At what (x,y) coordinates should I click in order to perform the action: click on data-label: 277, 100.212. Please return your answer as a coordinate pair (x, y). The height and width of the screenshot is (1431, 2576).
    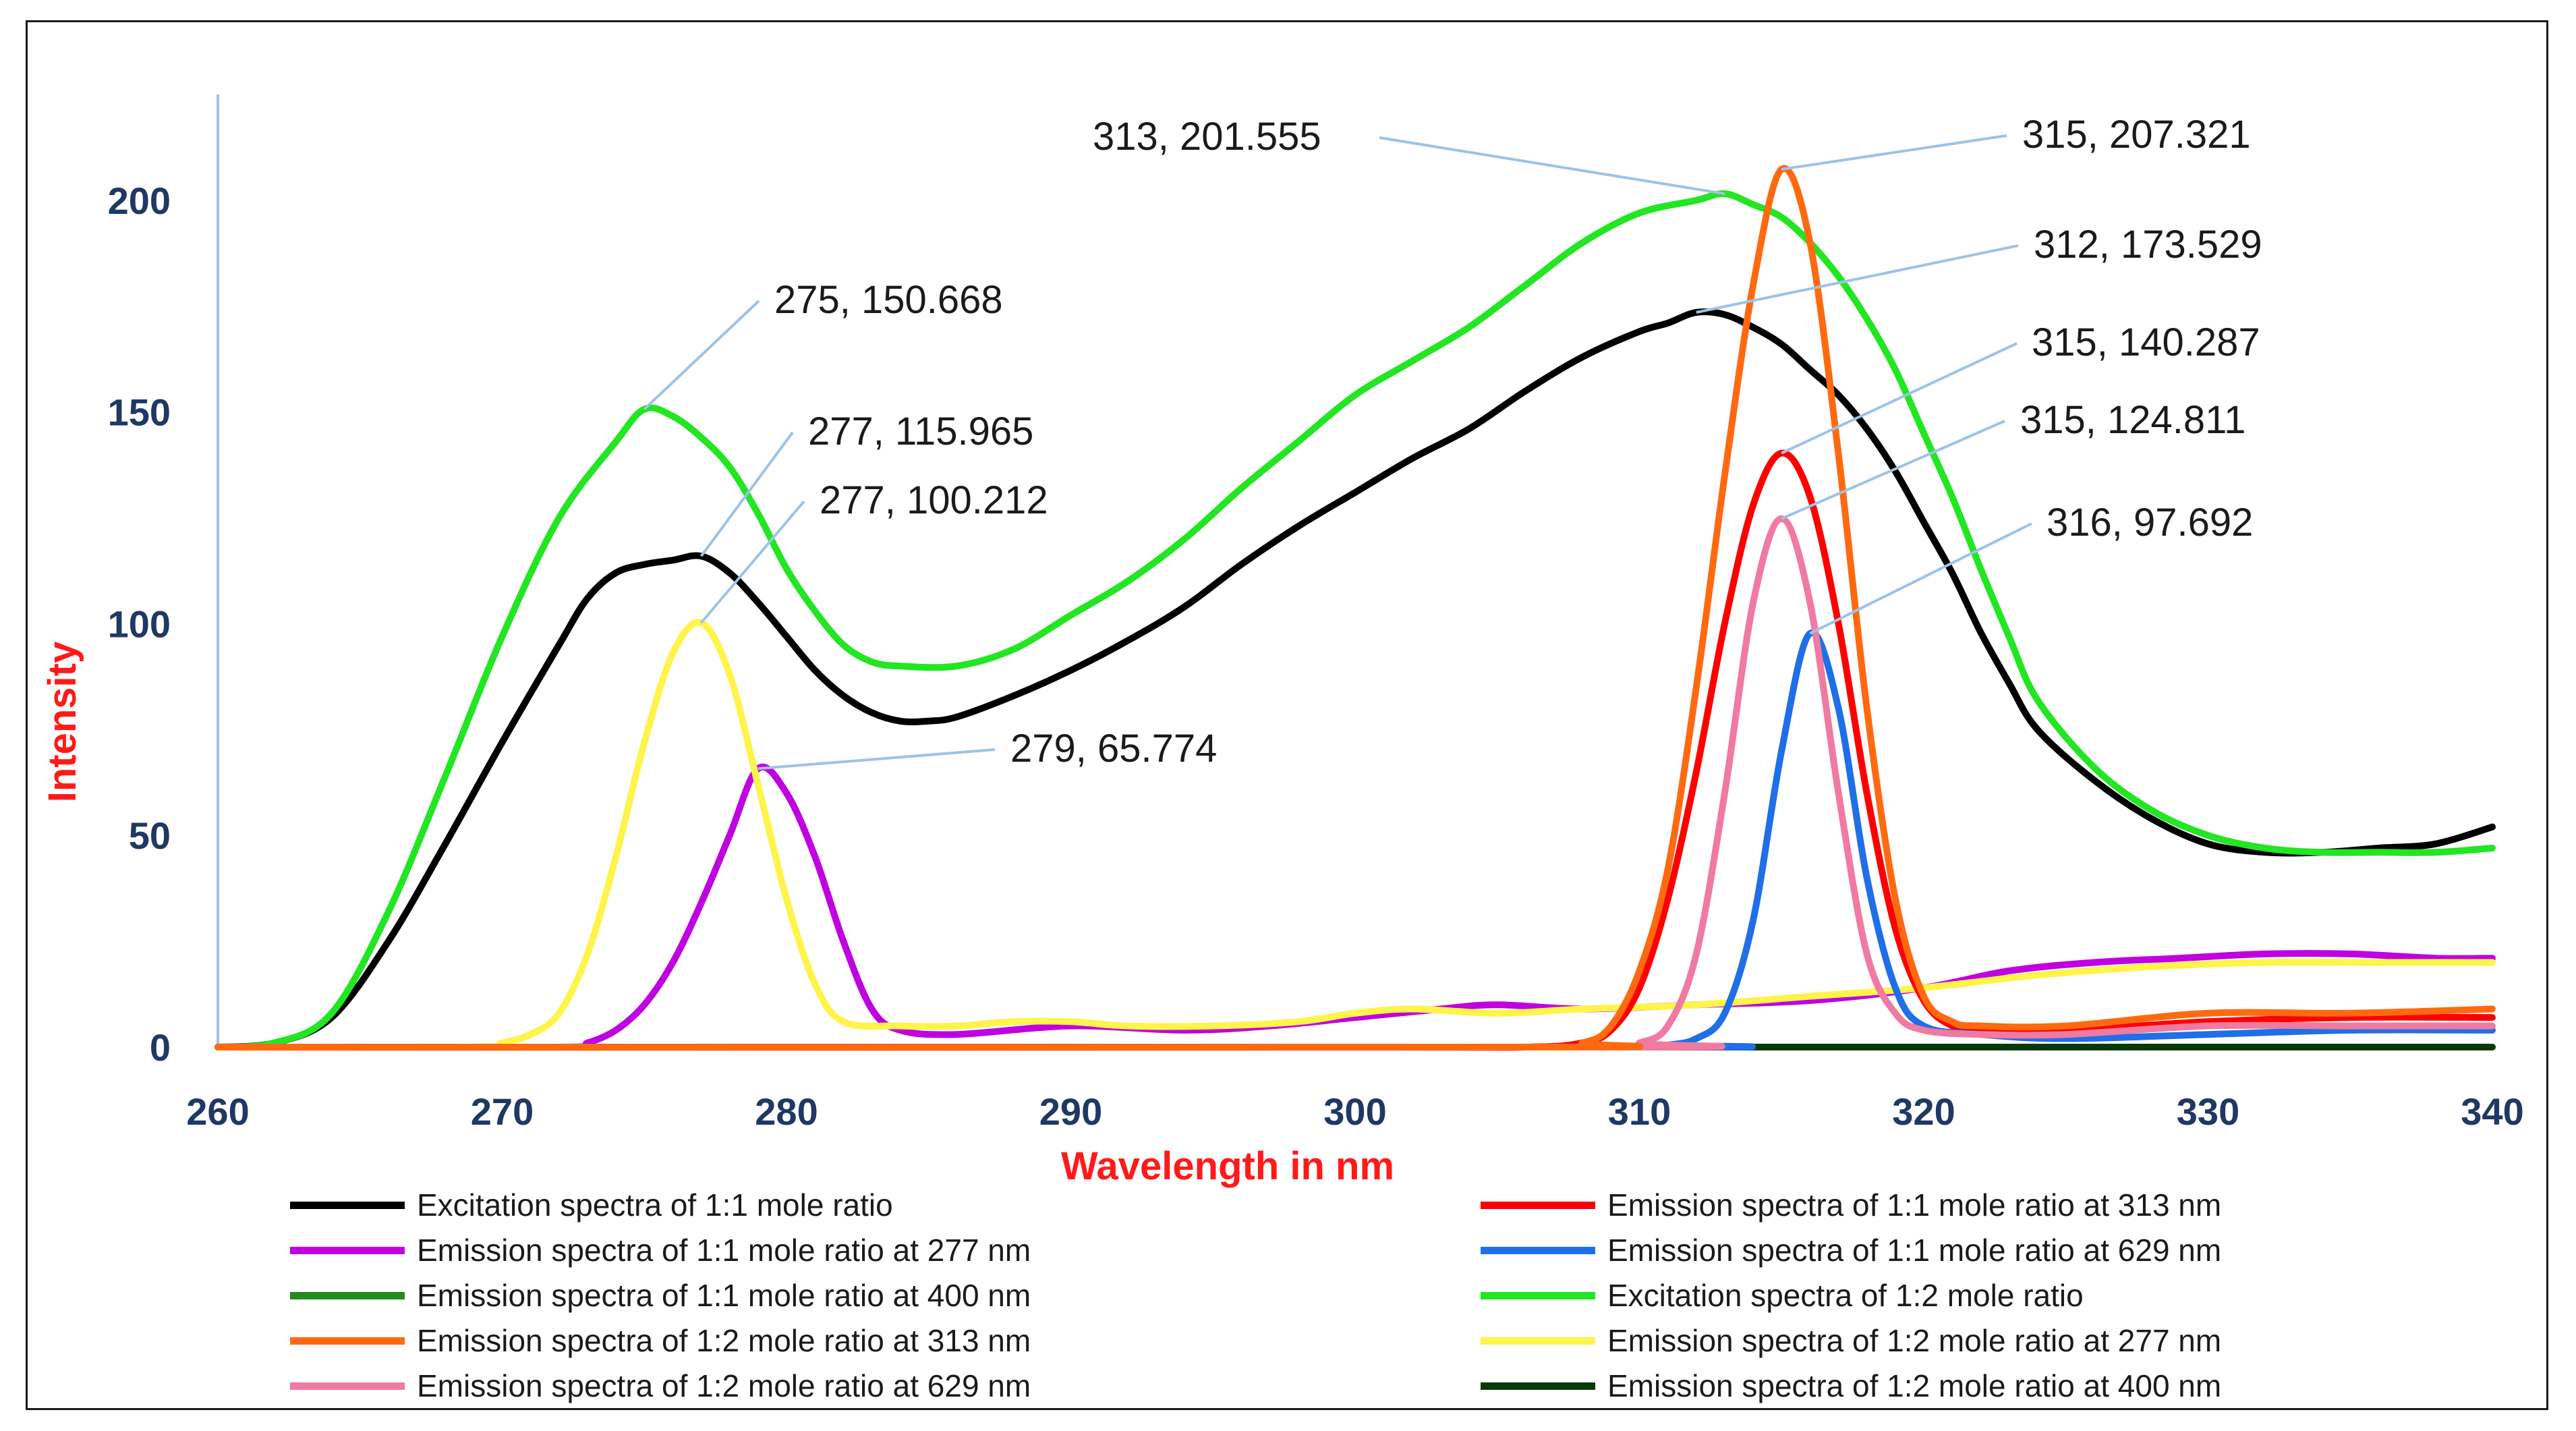
    Looking at the image, I should click on (934, 500).